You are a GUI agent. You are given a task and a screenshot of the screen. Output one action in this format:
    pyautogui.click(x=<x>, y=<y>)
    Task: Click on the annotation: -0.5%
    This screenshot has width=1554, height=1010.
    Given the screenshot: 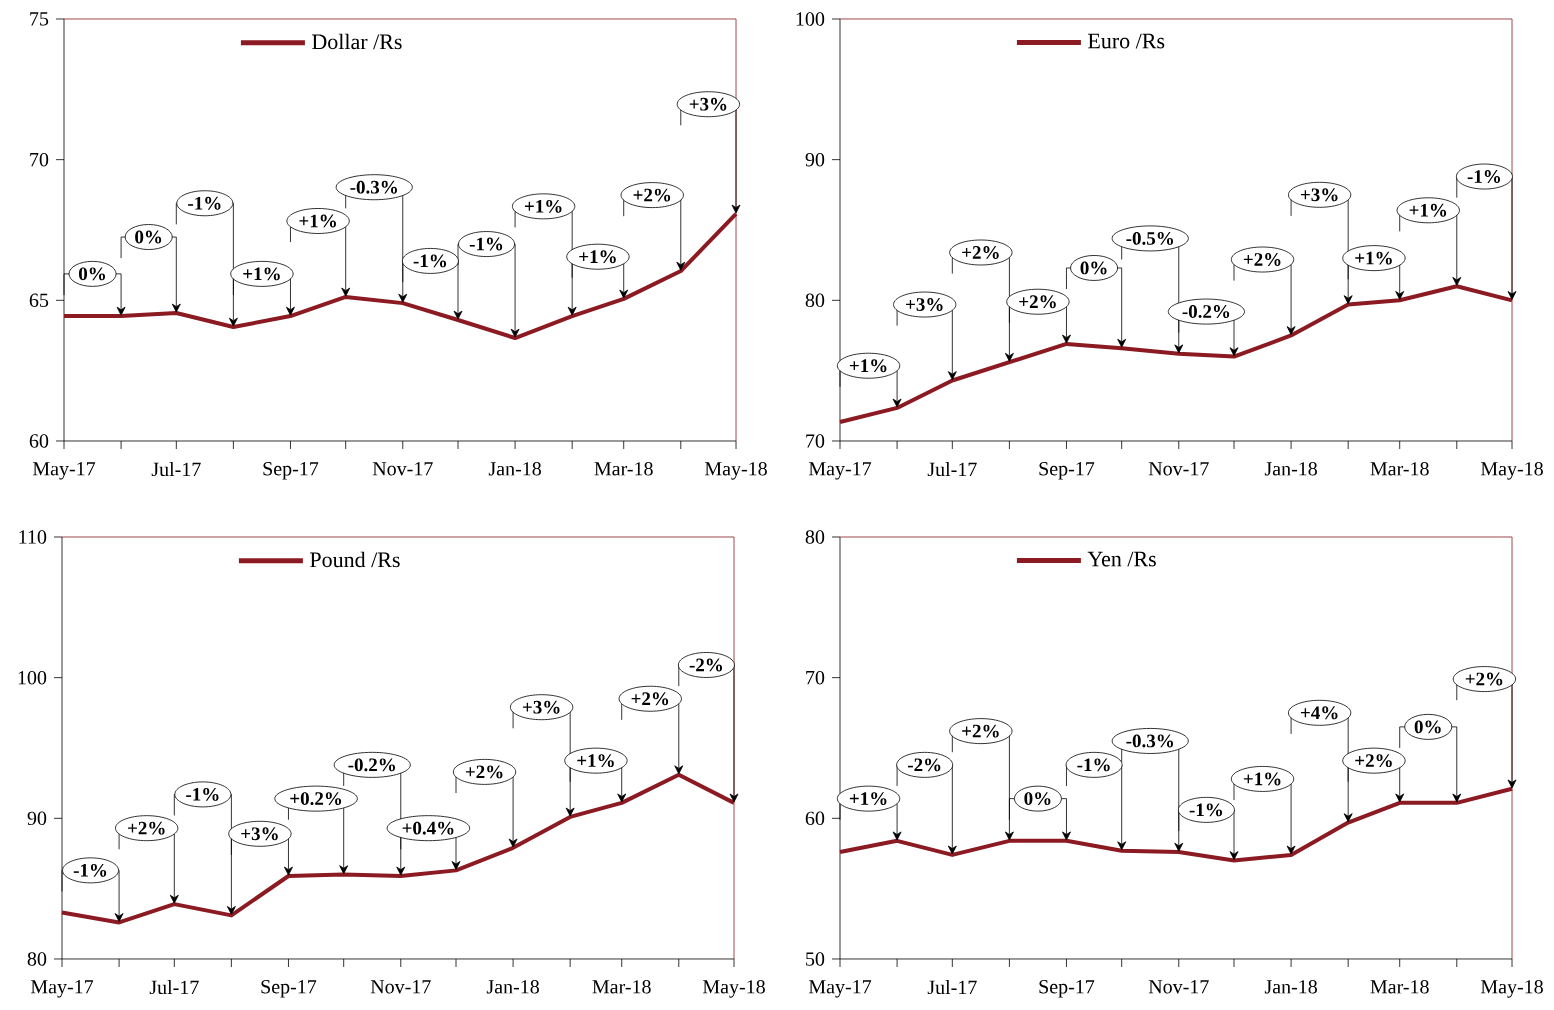 What is the action you would take?
    pyautogui.click(x=1149, y=238)
    